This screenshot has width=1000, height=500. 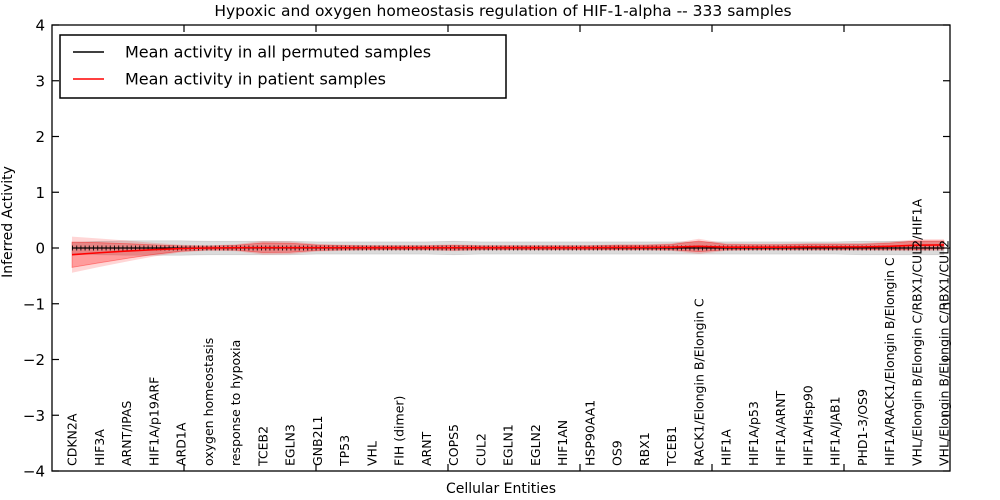 What do you see at coordinates (399, 431) in the screenshot?
I see `x-tick-label: FIH (dimer)` at bounding box center [399, 431].